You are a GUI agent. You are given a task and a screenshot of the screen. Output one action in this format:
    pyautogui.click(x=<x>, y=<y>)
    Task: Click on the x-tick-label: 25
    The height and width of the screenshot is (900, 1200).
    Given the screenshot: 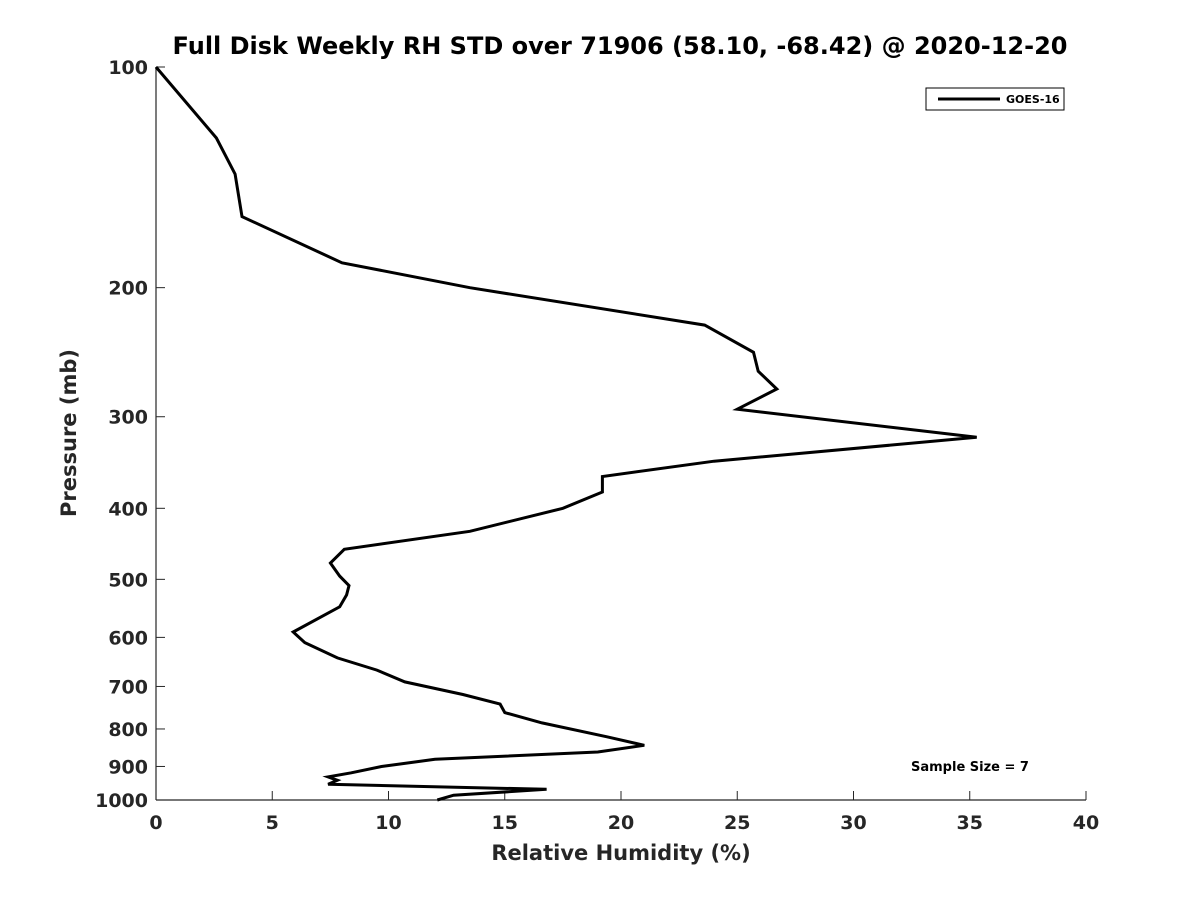 What is the action you would take?
    pyautogui.click(x=737, y=823)
    